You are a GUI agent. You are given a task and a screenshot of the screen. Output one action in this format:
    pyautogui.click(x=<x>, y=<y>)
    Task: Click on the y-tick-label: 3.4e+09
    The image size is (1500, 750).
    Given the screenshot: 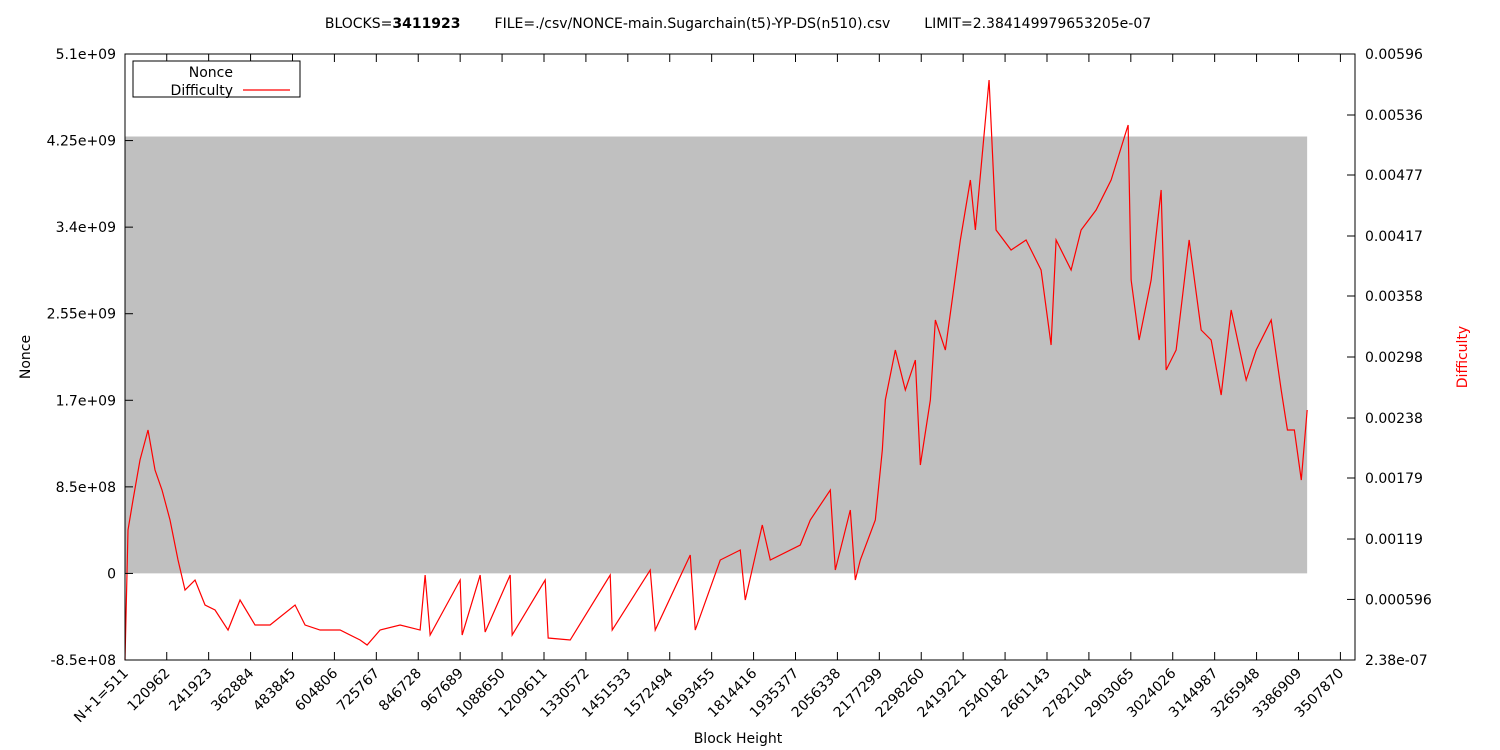 What is the action you would take?
    pyautogui.click(x=86, y=228)
    